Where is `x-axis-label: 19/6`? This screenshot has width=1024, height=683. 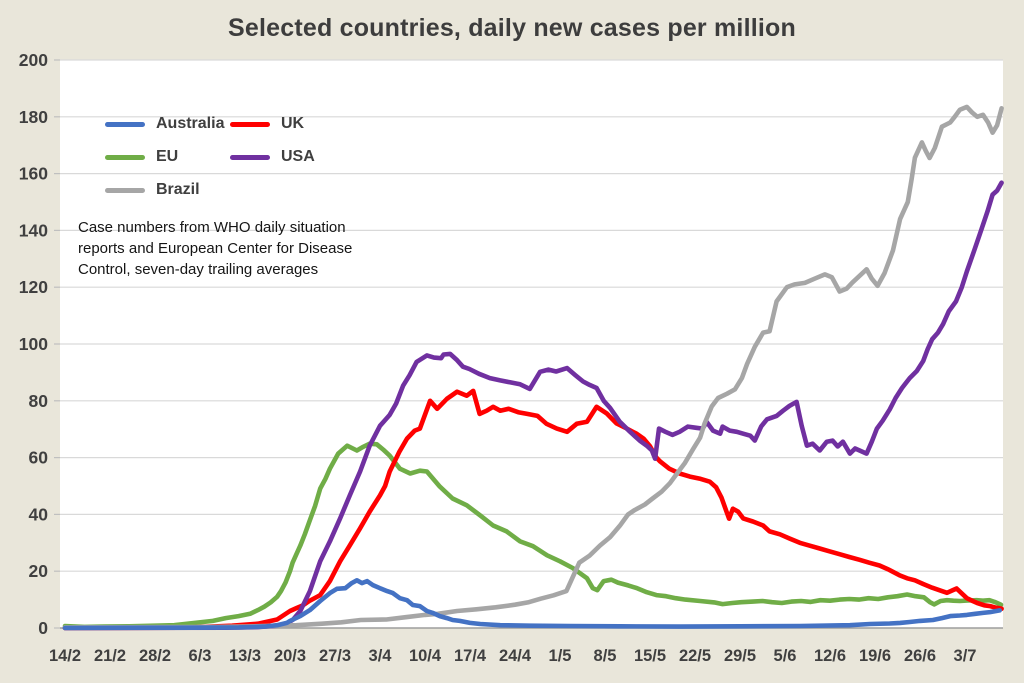
x-axis-label: 19/6 is located at coordinates (875, 656).